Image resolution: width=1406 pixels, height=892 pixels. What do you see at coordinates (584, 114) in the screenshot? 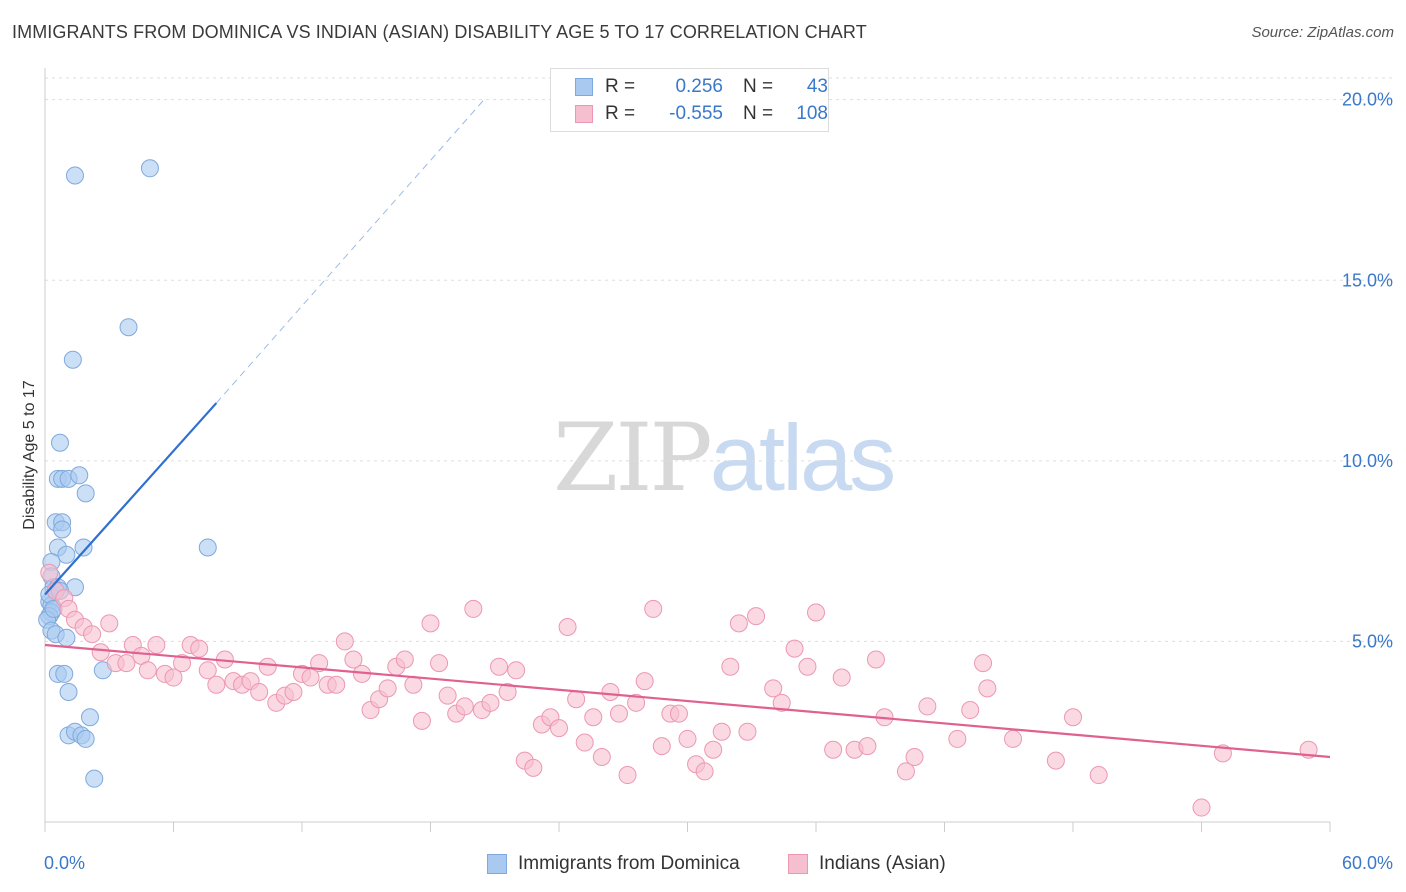
I see `legend-swatch-indians` at bounding box center [584, 114].